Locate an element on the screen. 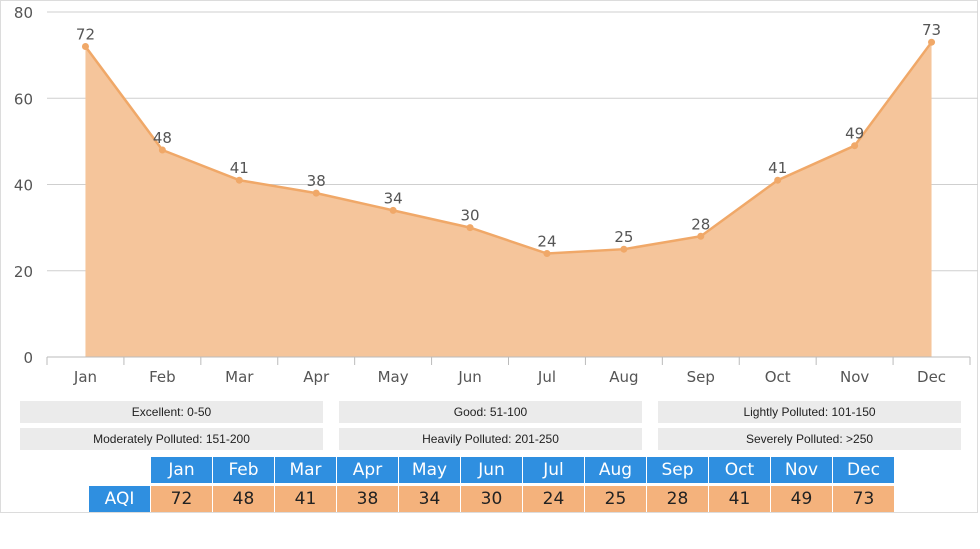 The image size is (980, 549). data-label: 38 is located at coordinates (316, 181).